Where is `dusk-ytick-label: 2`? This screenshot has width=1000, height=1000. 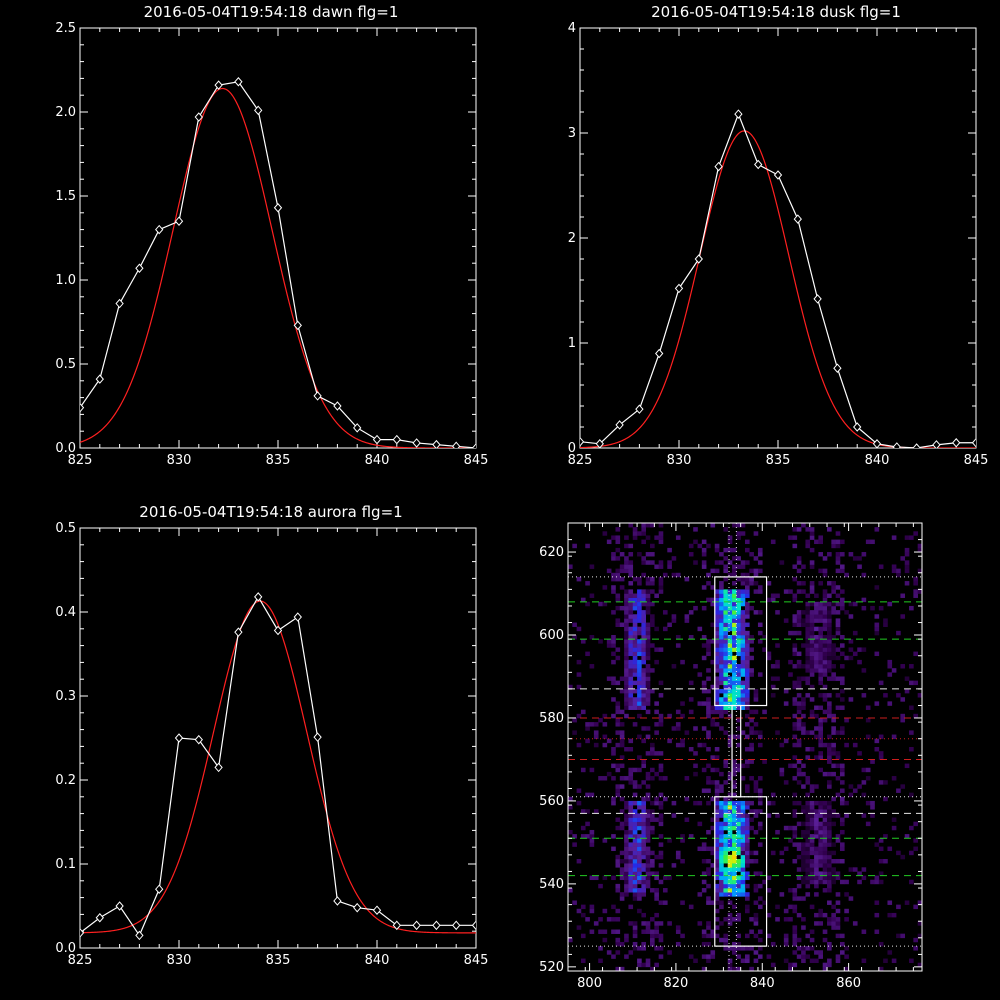
dusk-ytick-label: 2 is located at coordinates (572, 238).